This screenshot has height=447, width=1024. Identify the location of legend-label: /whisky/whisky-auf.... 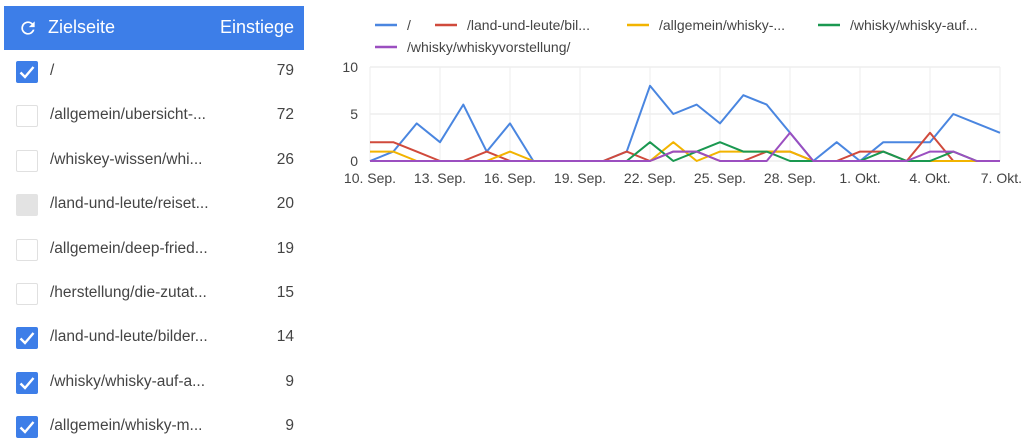
(914, 25).